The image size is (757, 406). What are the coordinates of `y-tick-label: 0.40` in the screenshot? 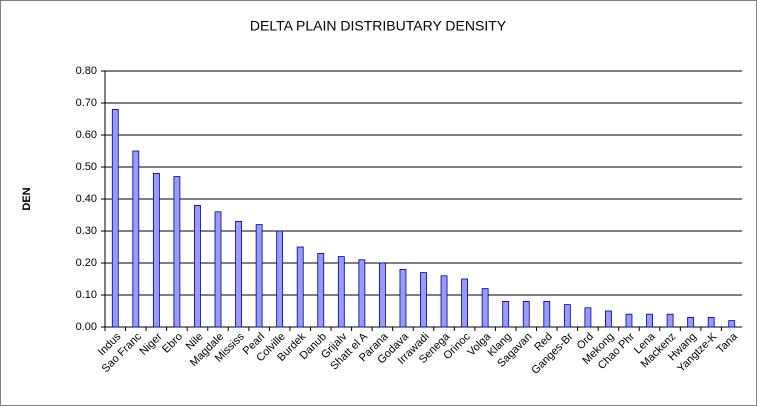 It's located at (86, 199).